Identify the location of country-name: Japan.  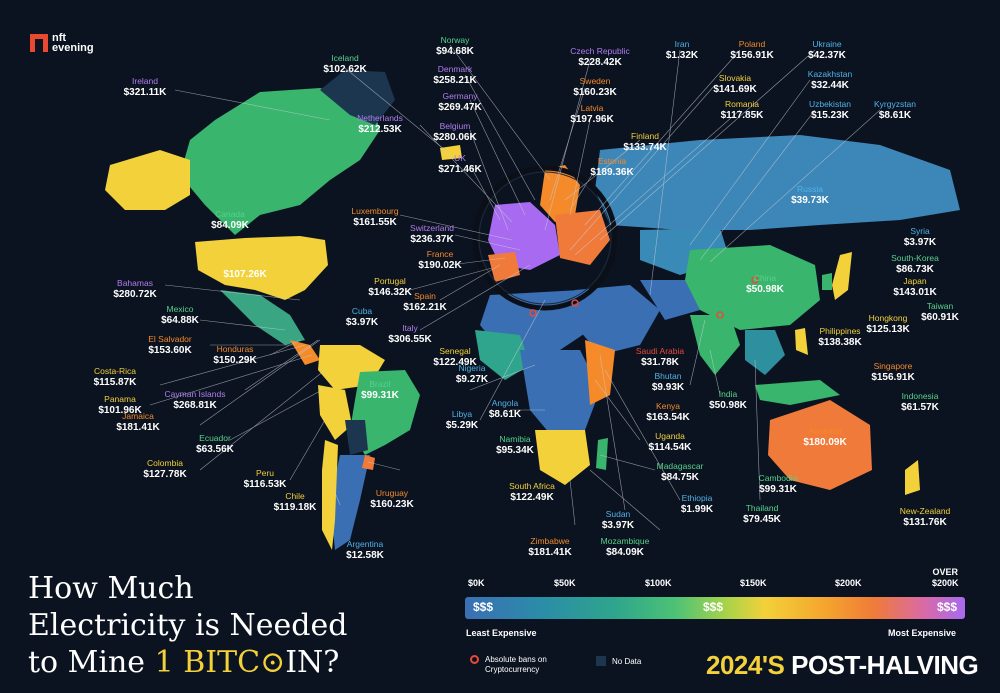
(915, 281).